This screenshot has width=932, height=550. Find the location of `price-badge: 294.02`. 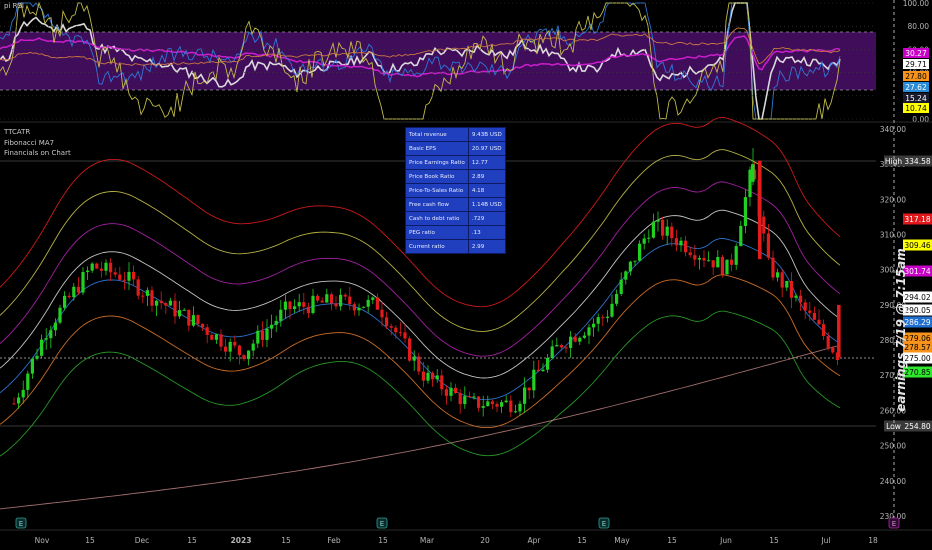

price-badge: 294.02 is located at coordinates (917, 297).